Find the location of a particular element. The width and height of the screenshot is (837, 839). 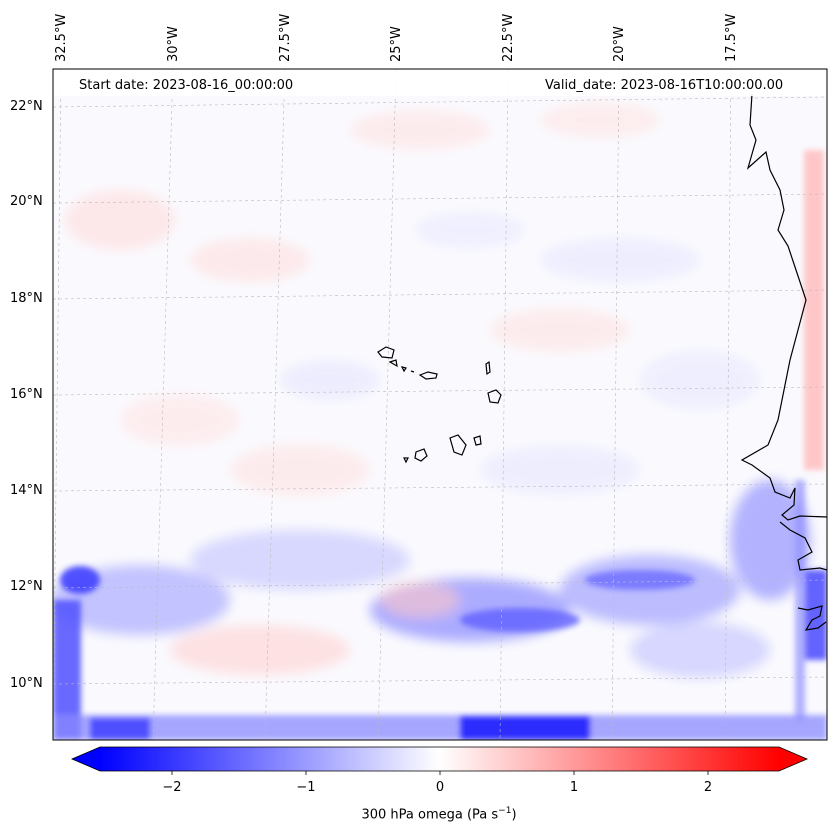

cape-verde-islands is located at coordinates (439, 405).